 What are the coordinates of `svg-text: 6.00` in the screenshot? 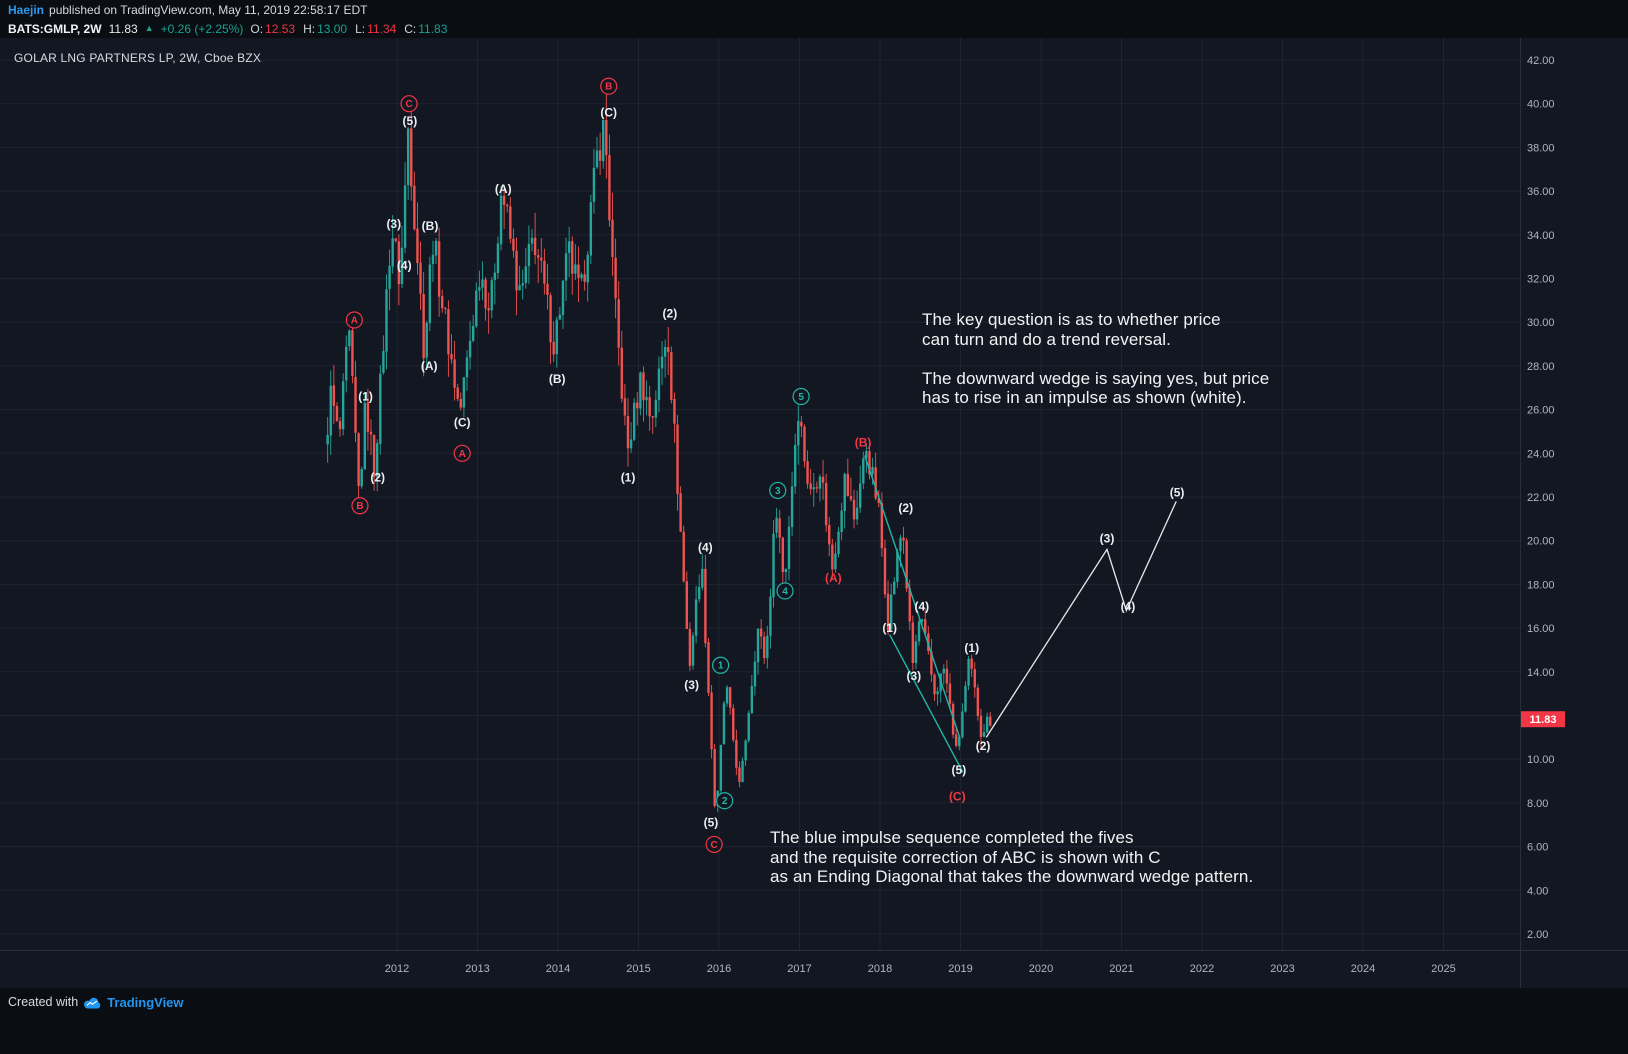 It's located at (1537, 848).